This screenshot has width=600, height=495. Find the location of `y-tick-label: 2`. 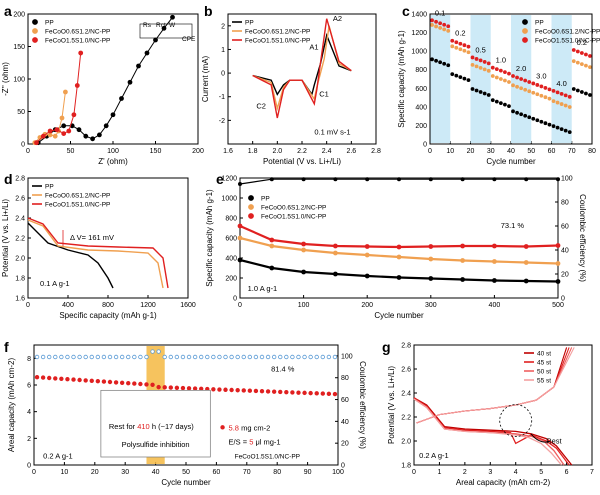

y-tick-label: 2 is located at coordinates (29, 439).